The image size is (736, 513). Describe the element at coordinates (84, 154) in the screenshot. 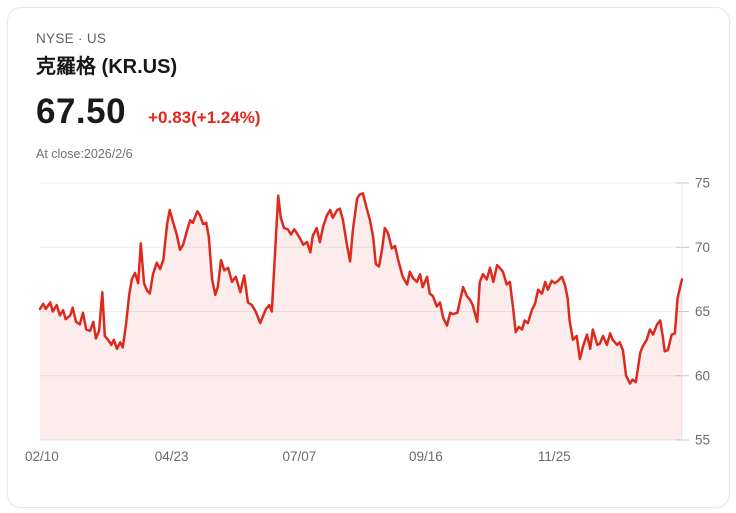

I see `as-of-date: At close:2026/2/6` at that location.